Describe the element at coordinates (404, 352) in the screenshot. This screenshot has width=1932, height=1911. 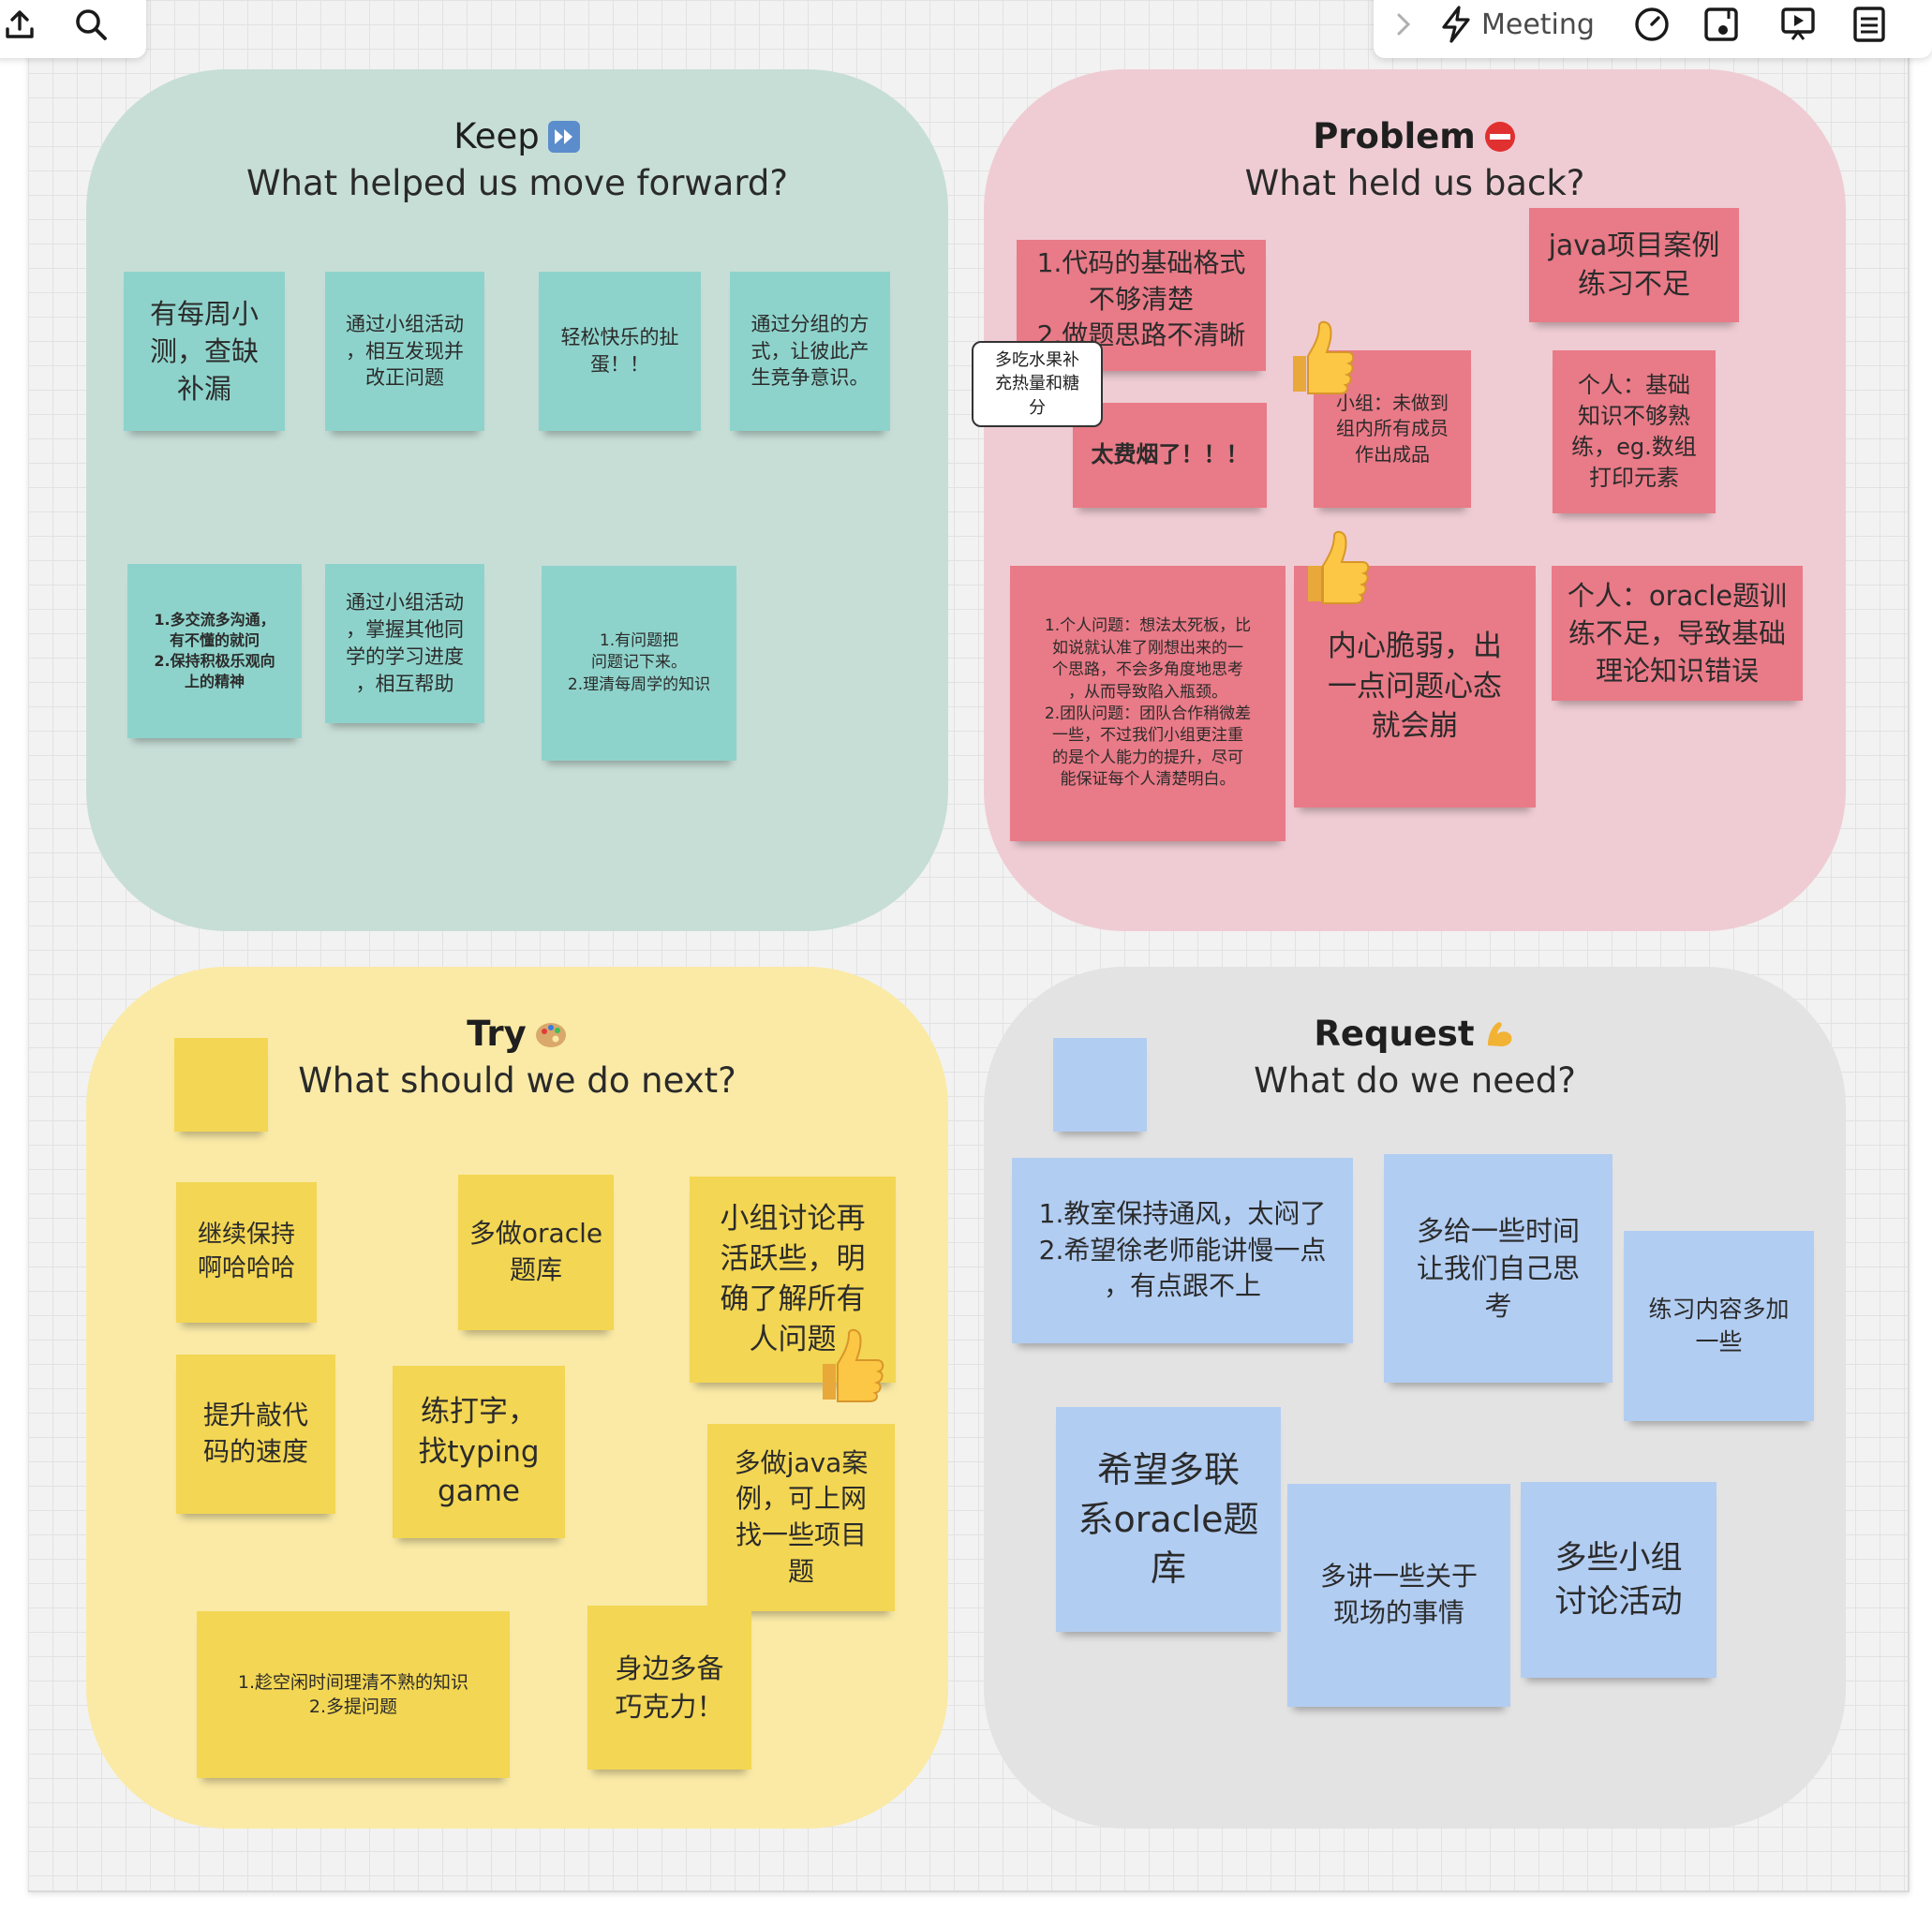
I see `sticky-note: 通过小组活动 ，相互发现并 改正问题` at that location.